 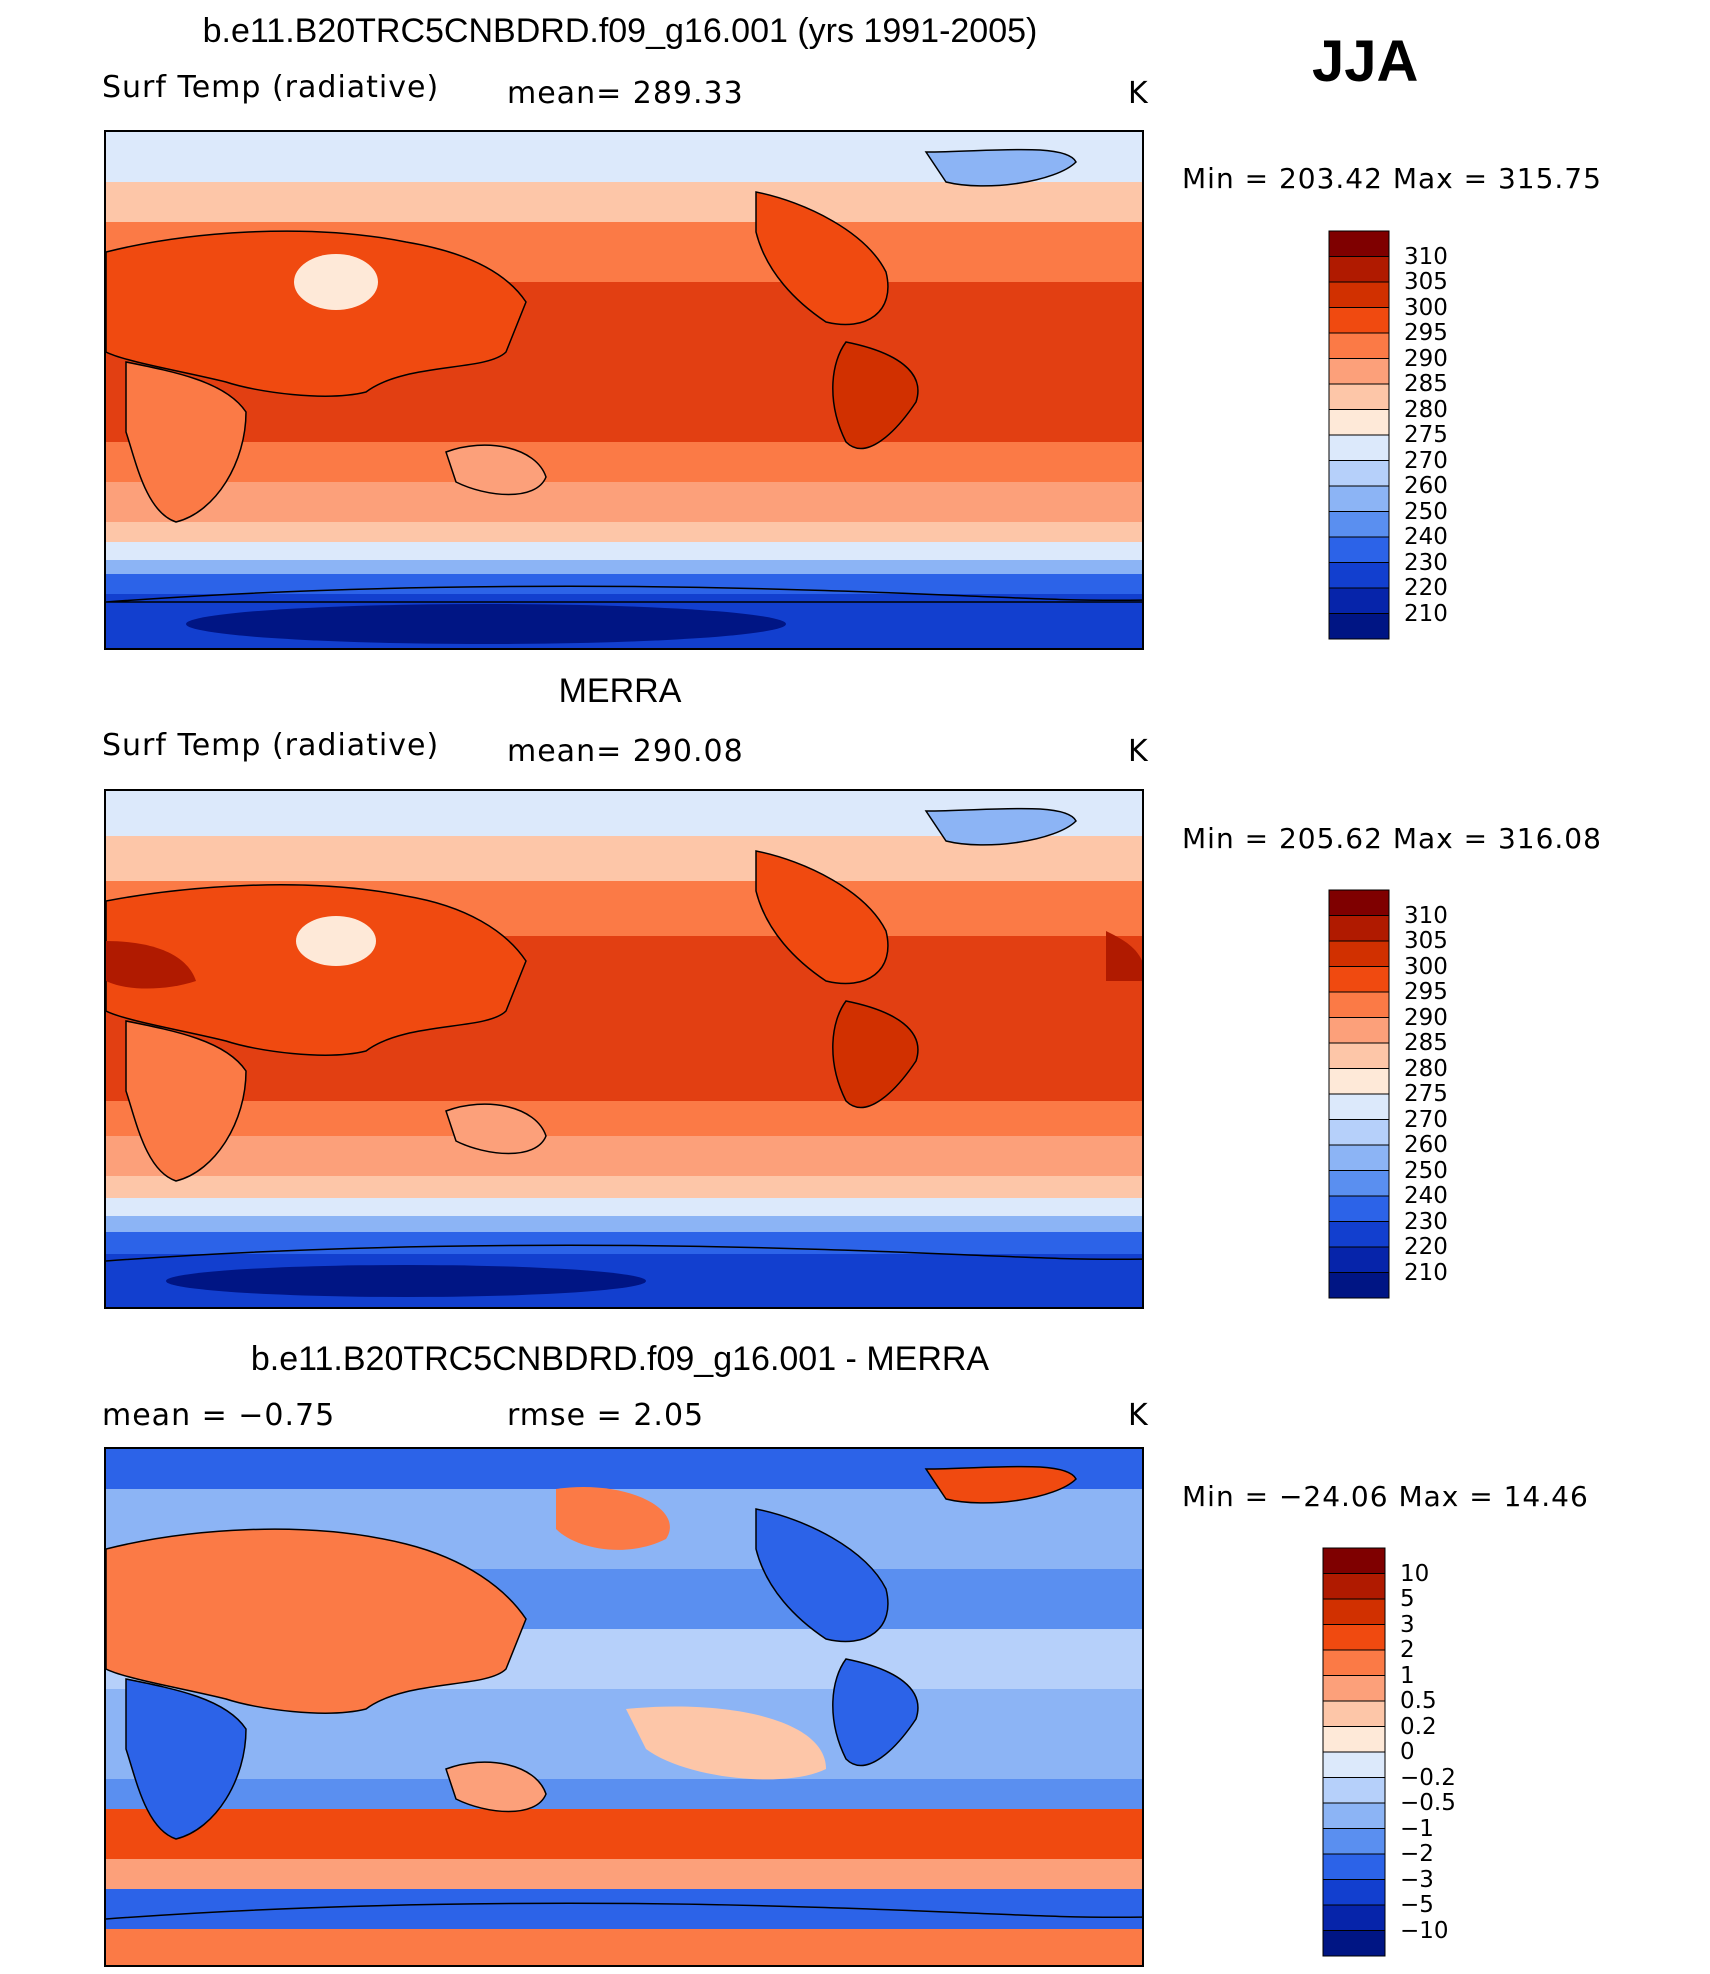 I want to click on colorbar-label: 10, so click(x=1415, y=1573).